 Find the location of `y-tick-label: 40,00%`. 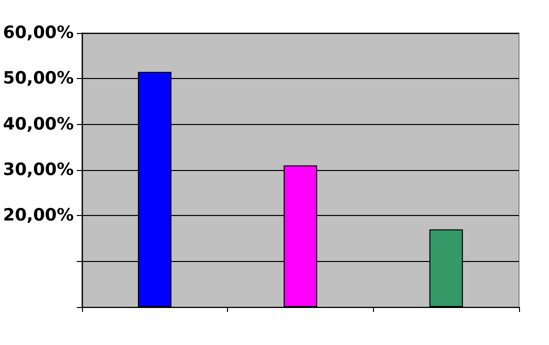

y-tick-label: 40,00% is located at coordinates (38, 124).